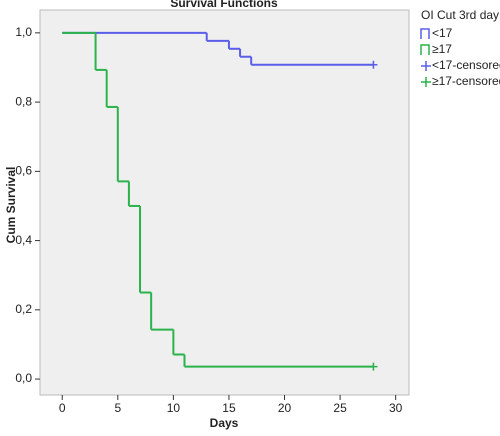 The height and width of the screenshot is (436, 500). I want to click on x-tick-label: 25, so click(340, 408).